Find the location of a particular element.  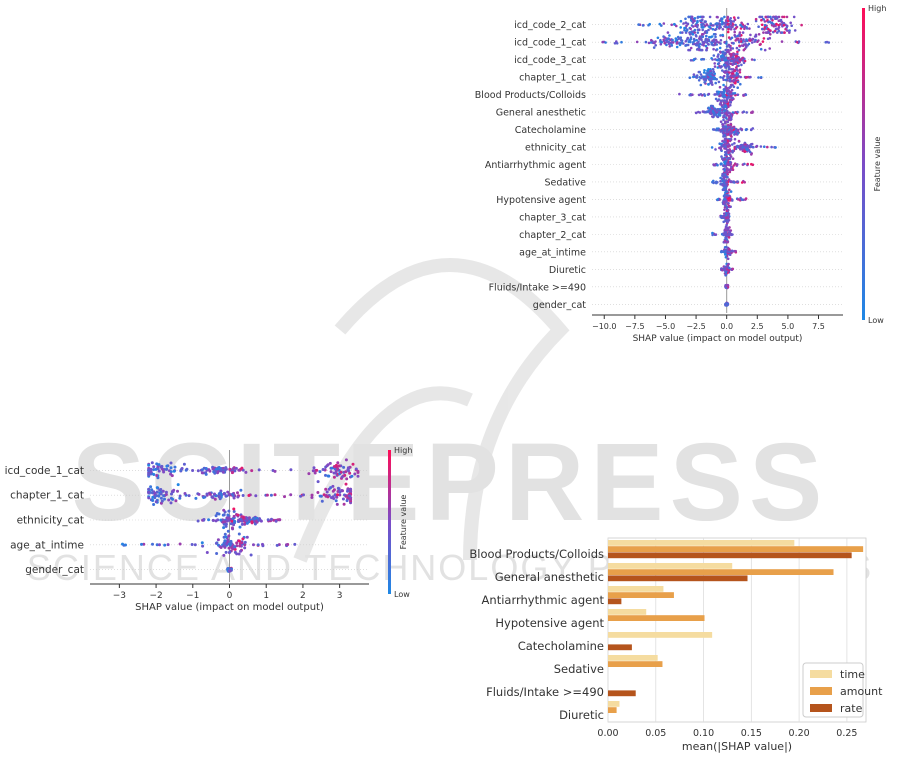

legend-swatch-rate is located at coordinates (821, 708).